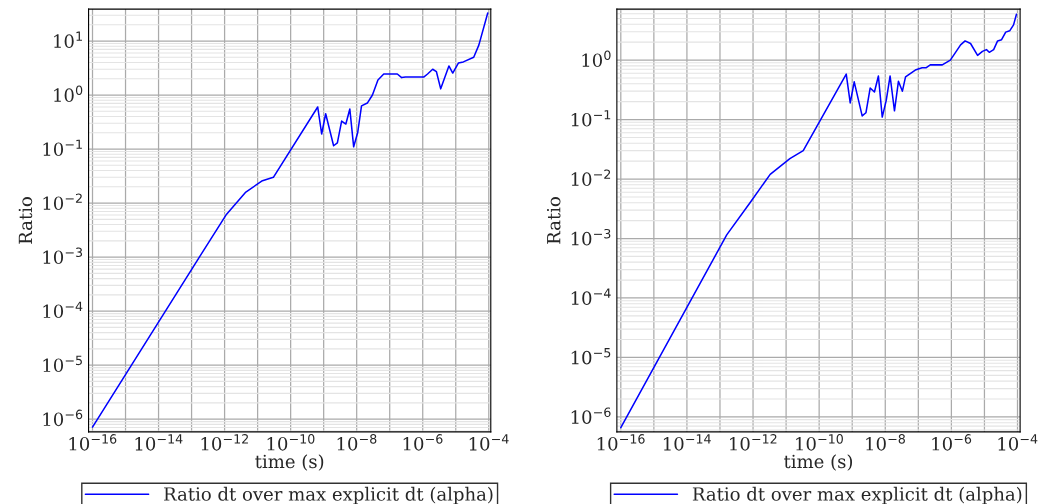 This screenshot has width=1042, height=504. Describe the element at coordinates (68, 39) in the screenshot. I see `y-tick-label: 10$^{1}$` at that location.